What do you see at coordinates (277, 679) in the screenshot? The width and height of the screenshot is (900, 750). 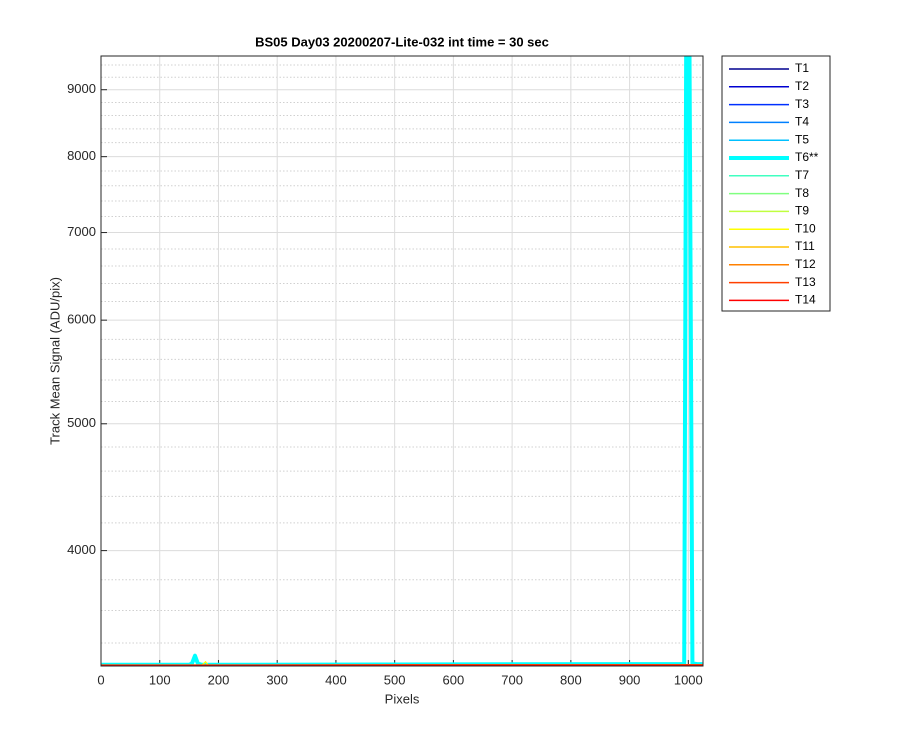 I see `x-tick-label: 300` at bounding box center [277, 679].